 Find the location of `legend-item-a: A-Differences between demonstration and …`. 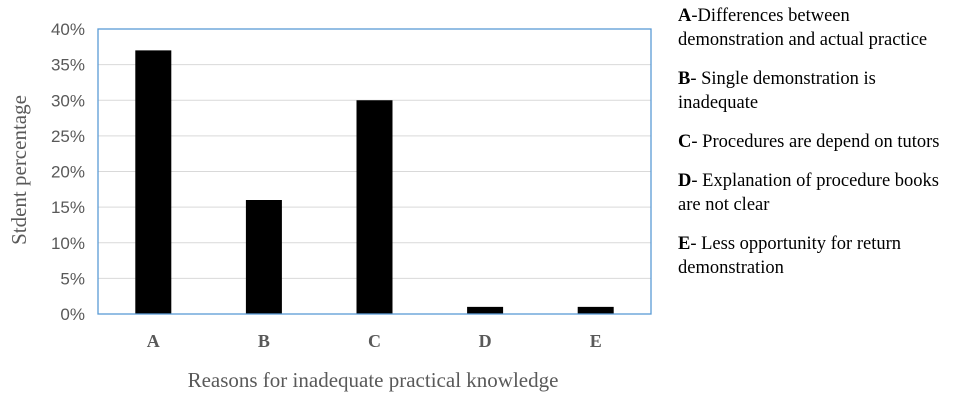

legend-item-a: A-Differences between demonstration and … is located at coordinates (818, 28).